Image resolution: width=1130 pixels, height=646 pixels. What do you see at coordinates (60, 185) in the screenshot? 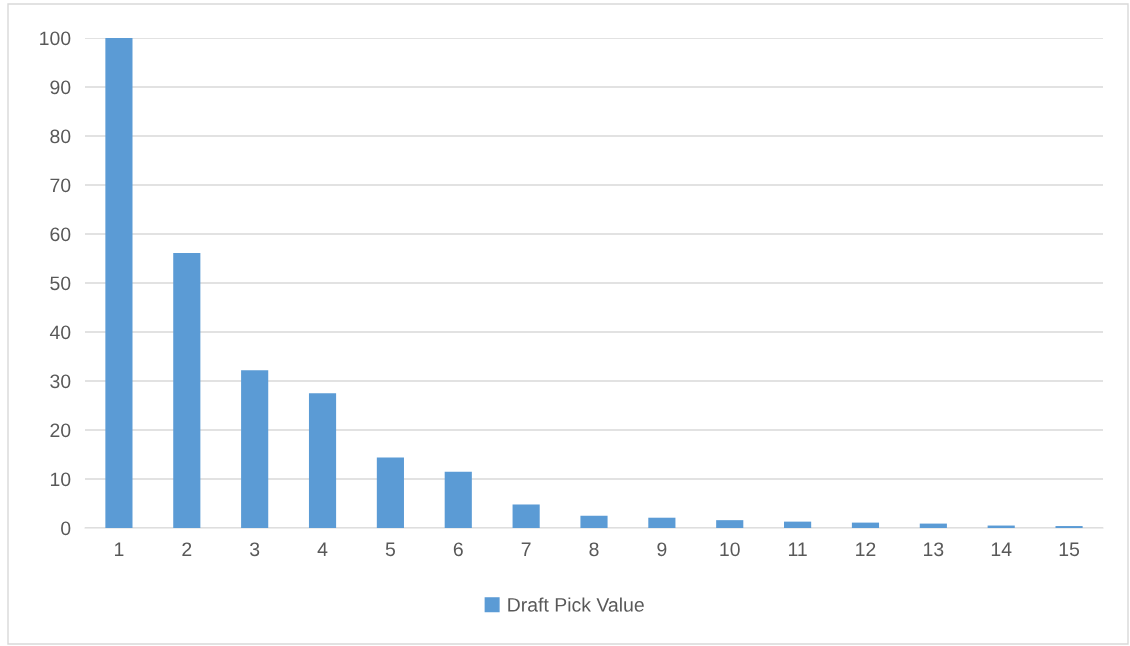
I see `y-tick-label: 70` at bounding box center [60, 185].